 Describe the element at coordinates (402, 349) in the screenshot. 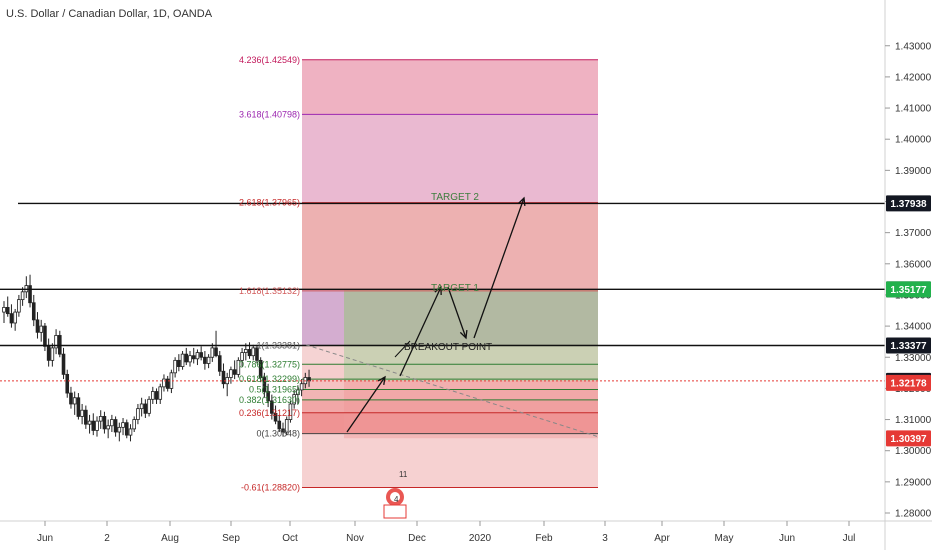

I see `breakout-pointer` at that location.